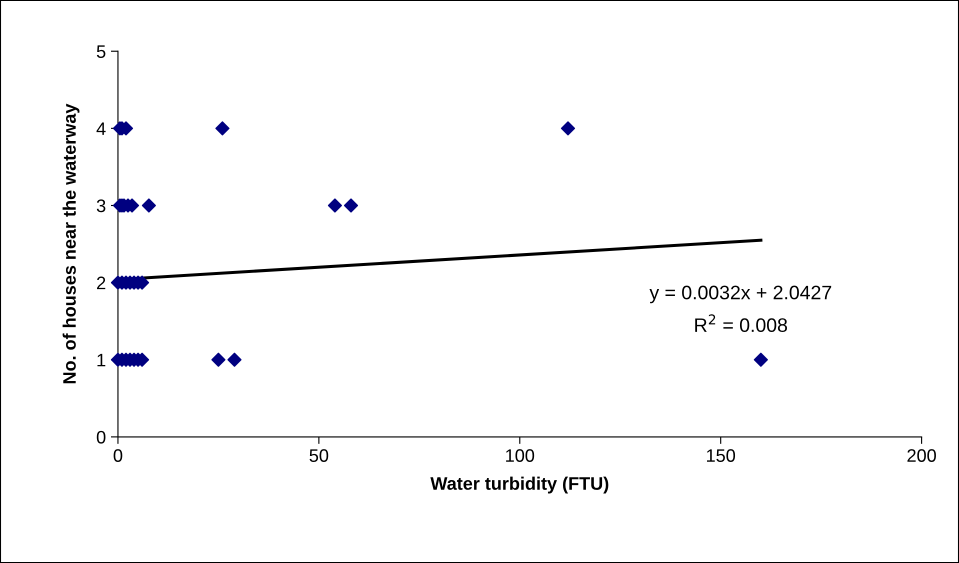 The height and width of the screenshot is (563, 959). I want to click on y-tick-label: 0, so click(101, 437).